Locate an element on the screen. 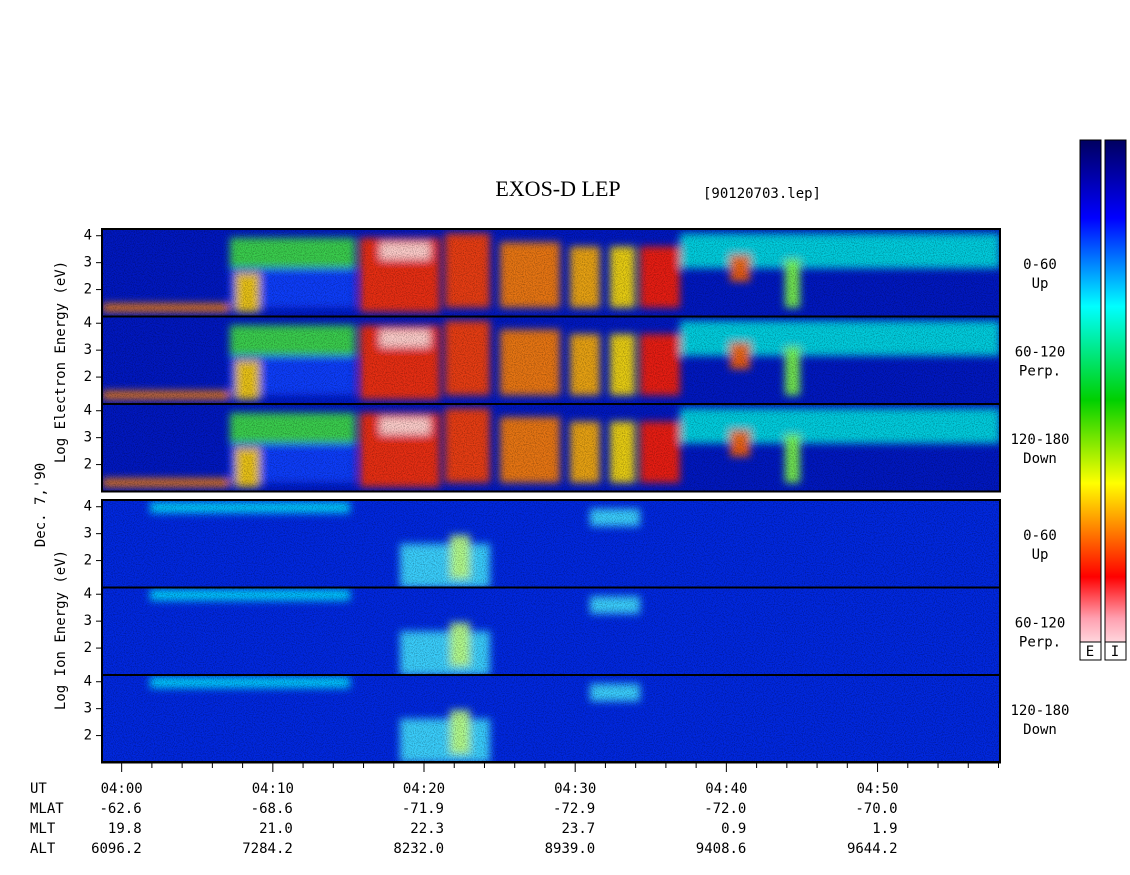 Image resolution: width=1130 pixels, height=875 pixels. x-tick-label: 04:00 is located at coordinates (122, 789).